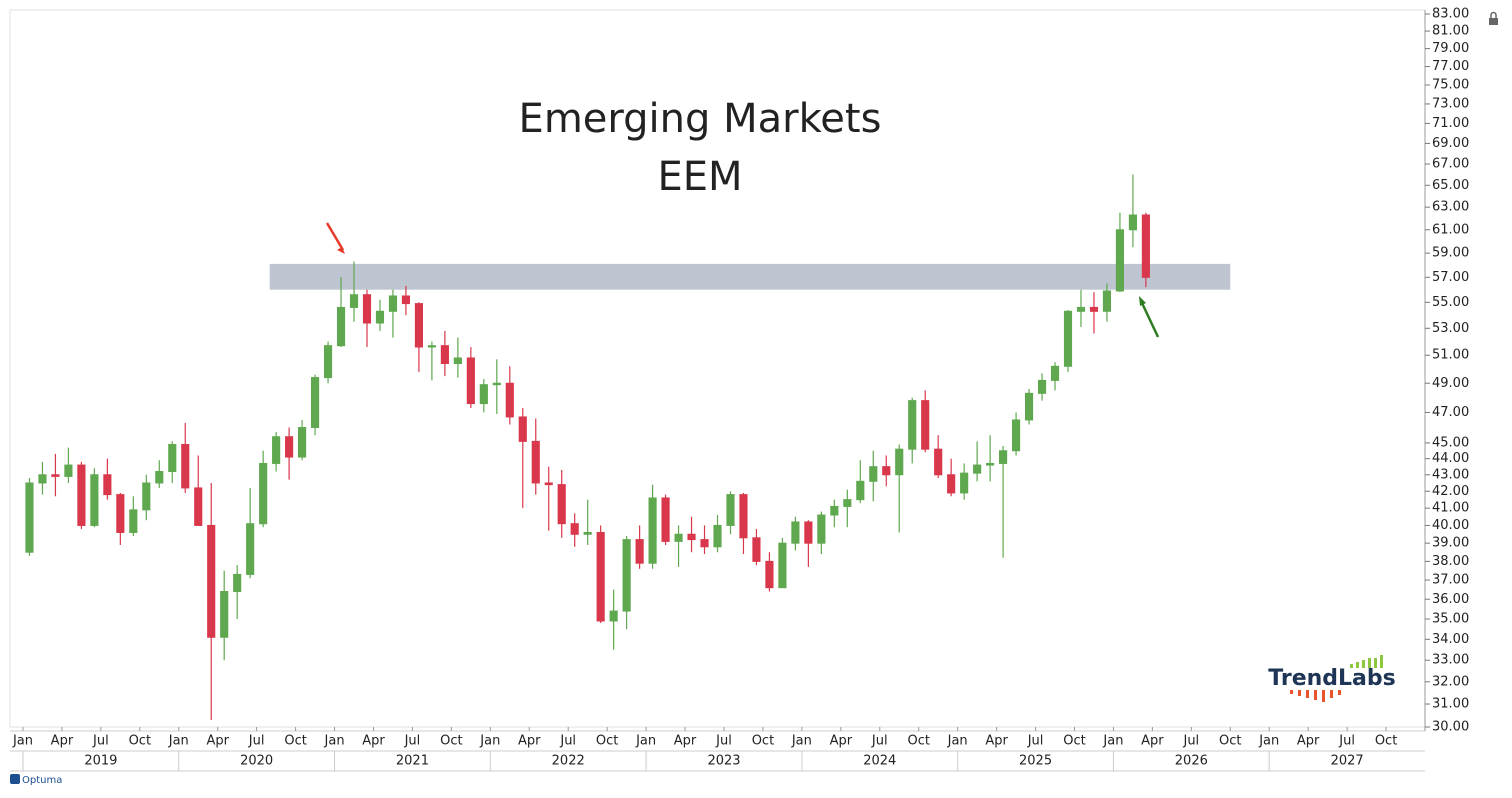 This screenshot has width=1512, height=798. I want to click on y-tick-label: 81.00, so click(1450, 31).